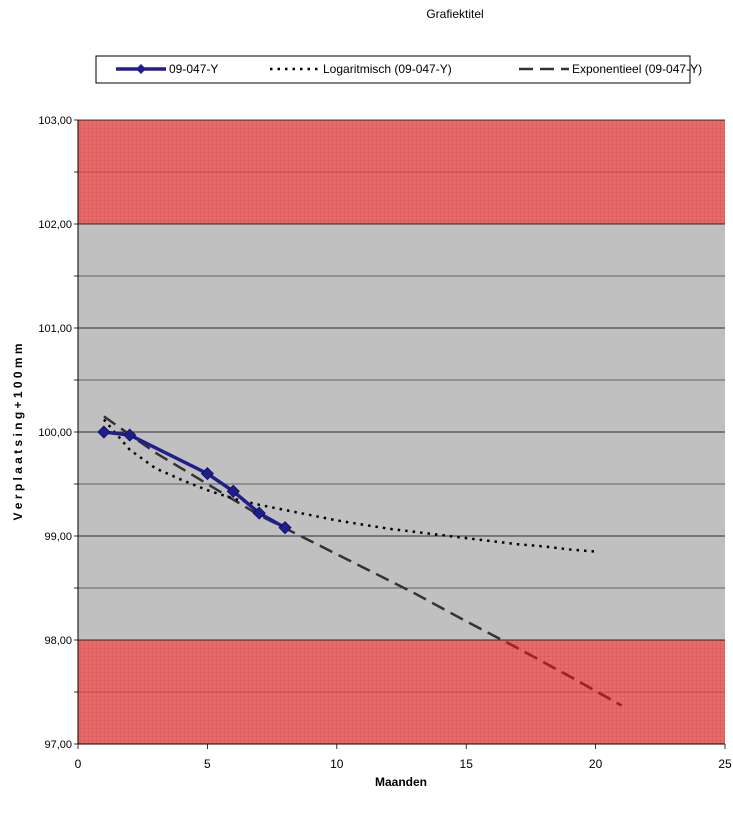  What do you see at coordinates (596, 764) in the screenshot?
I see `x-tick-label: 20` at bounding box center [596, 764].